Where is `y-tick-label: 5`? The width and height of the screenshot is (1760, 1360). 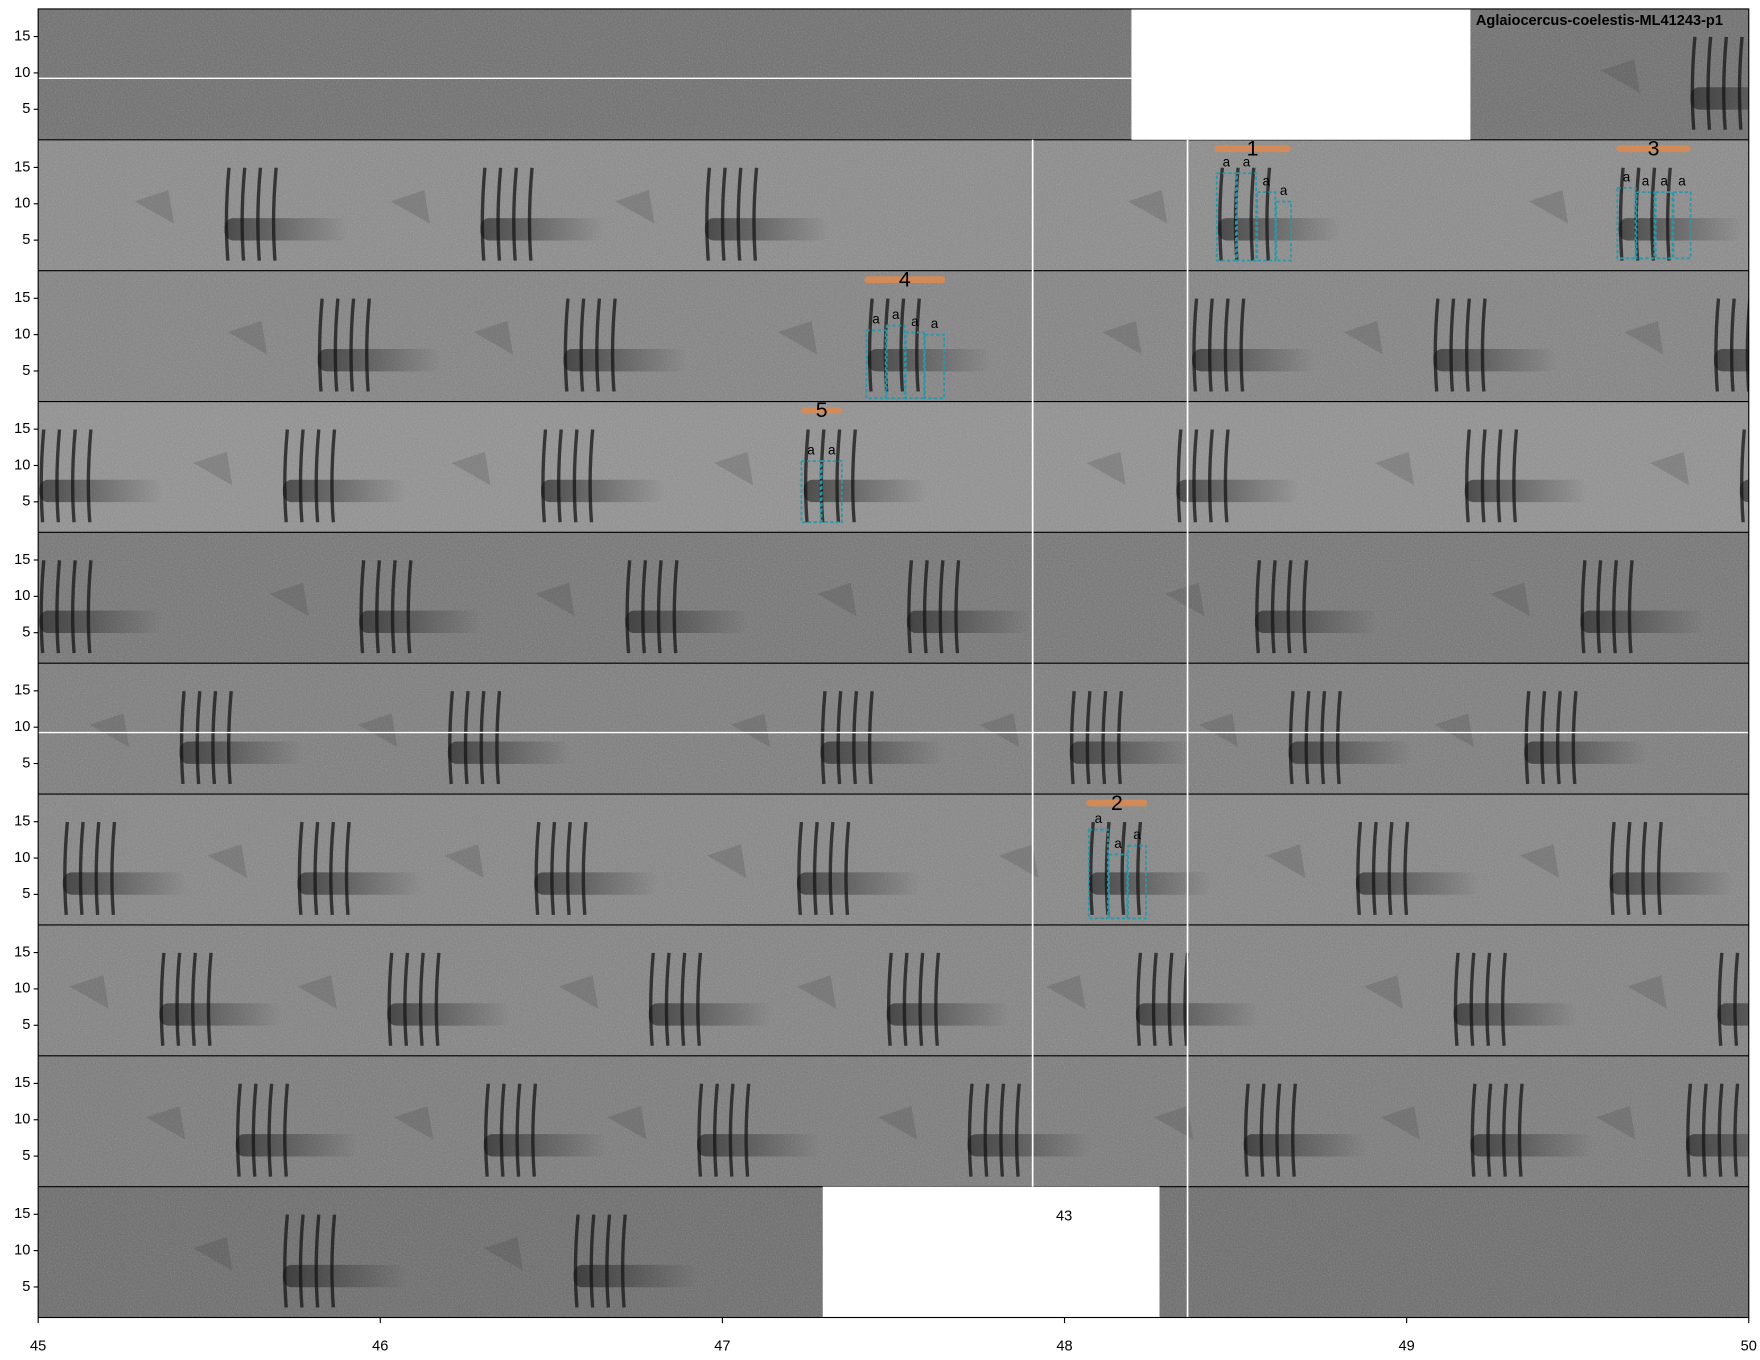 y-tick-label: 5 is located at coordinates (26, 502).